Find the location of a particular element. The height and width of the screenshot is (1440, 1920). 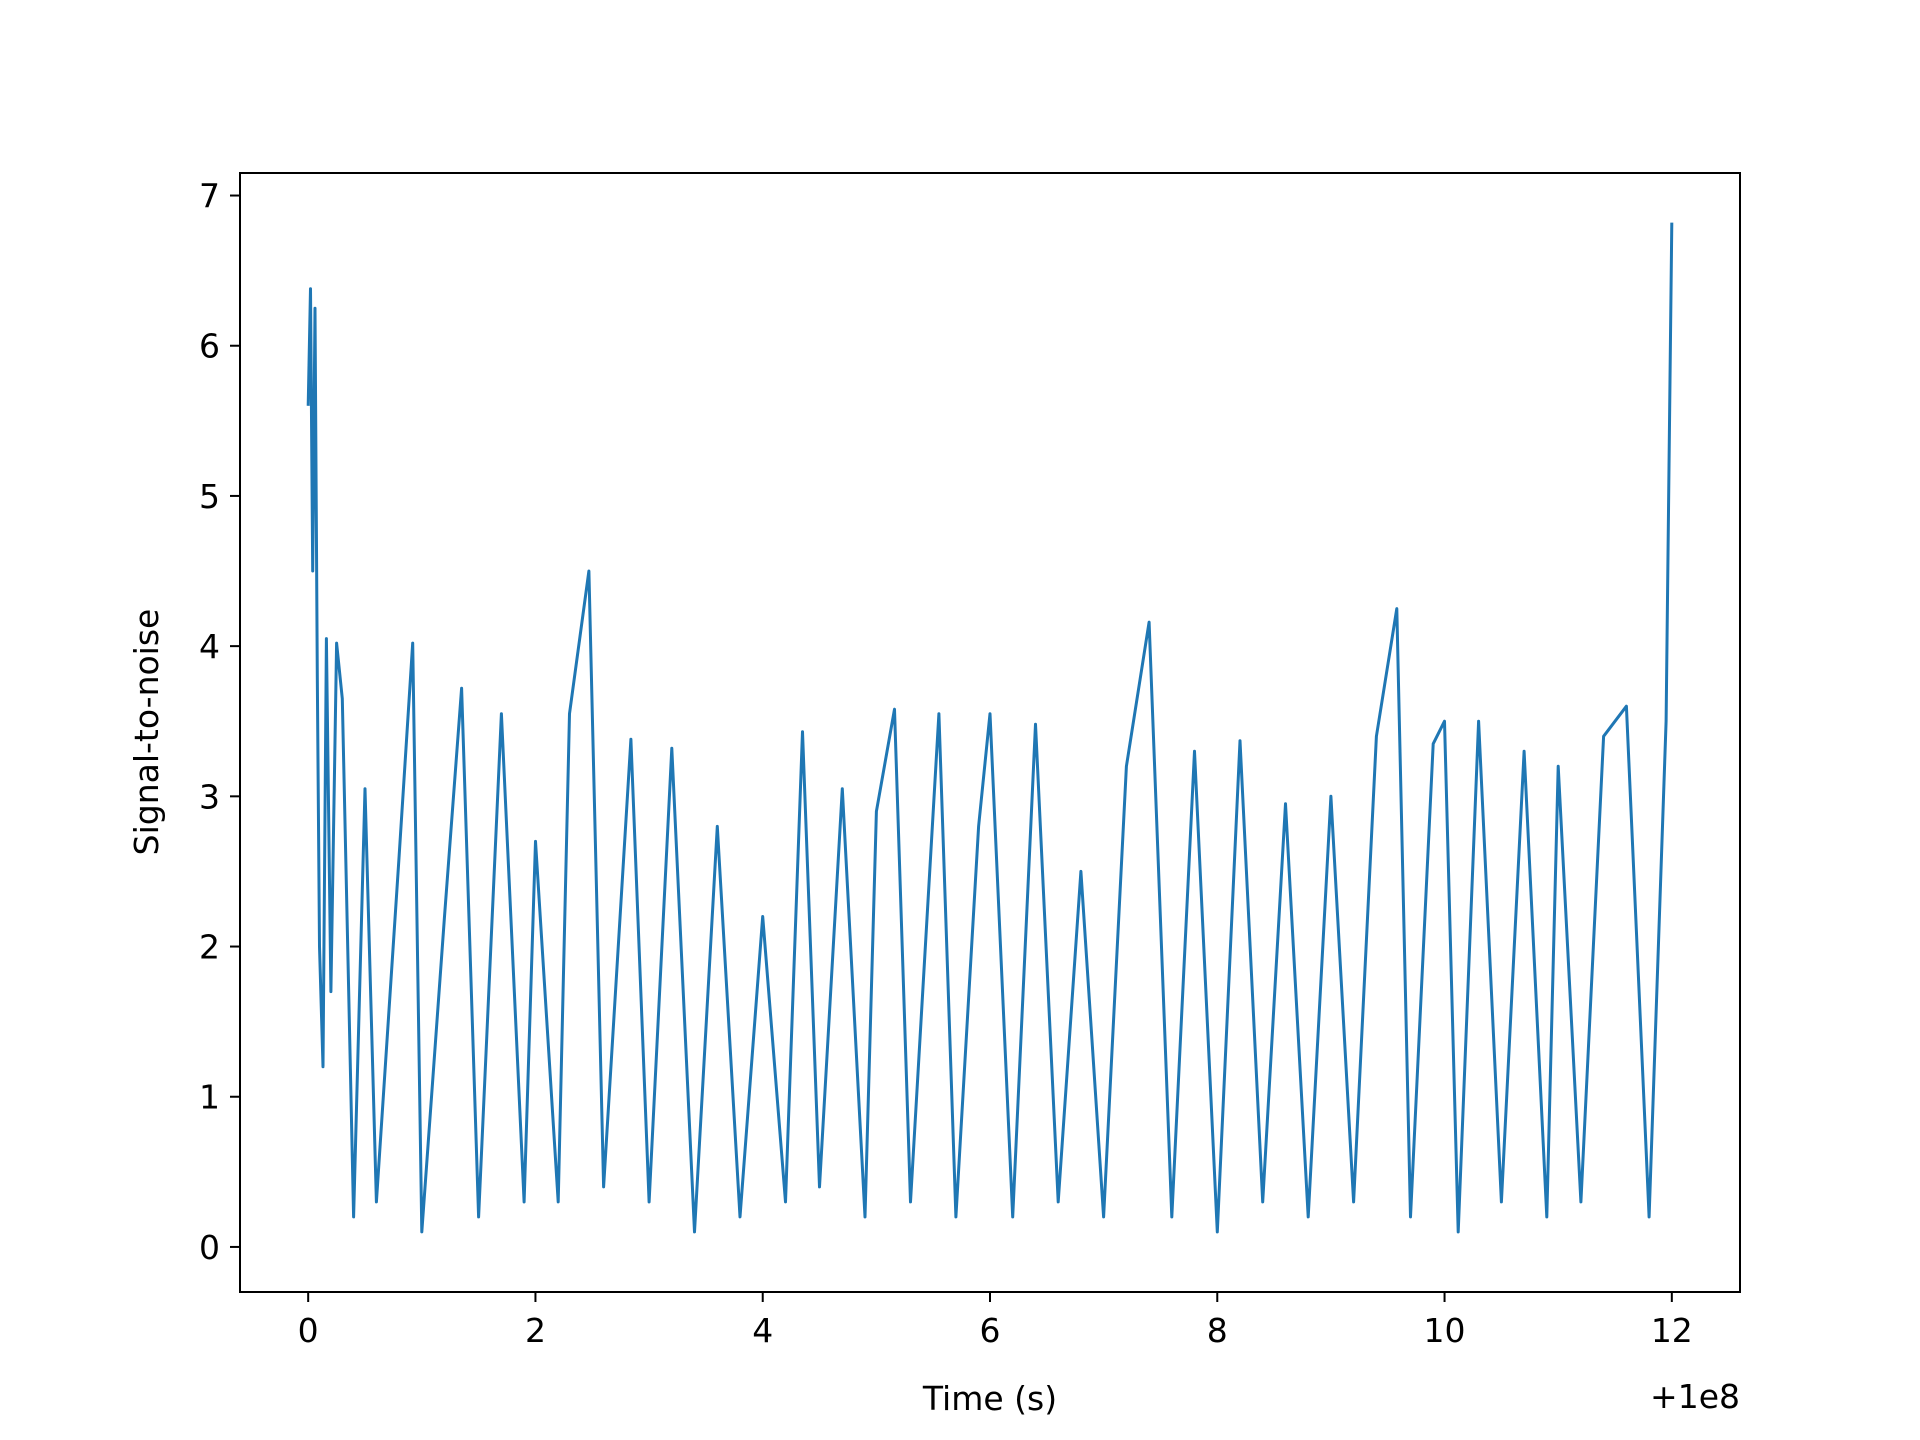

x-tick-label: 0 is located at coordinates (308, 1330).